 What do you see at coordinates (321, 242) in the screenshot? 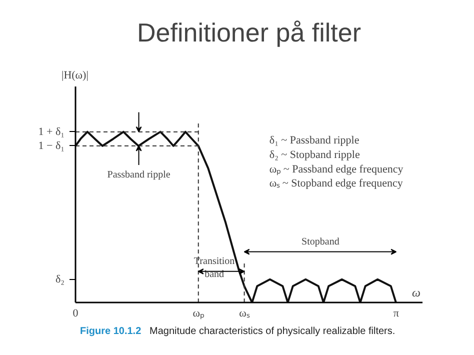
I see `annotation: Stopband` at bounding box center [321, 242].